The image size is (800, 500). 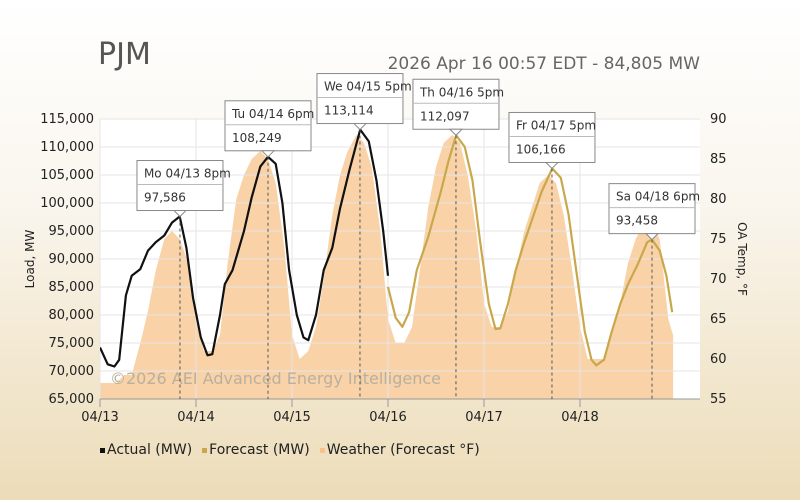 I want to click on region-title: PJM, so click(x=124, y=54).